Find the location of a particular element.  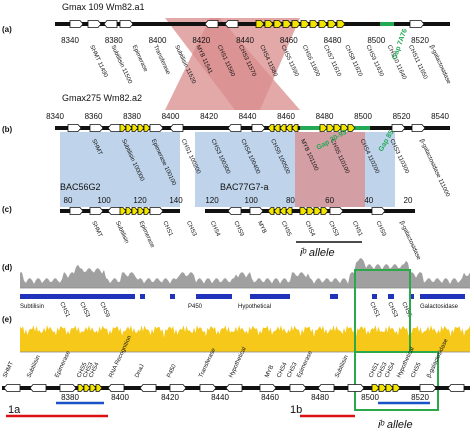

panel-d-read-blocks is located at coordinates (242, 296).